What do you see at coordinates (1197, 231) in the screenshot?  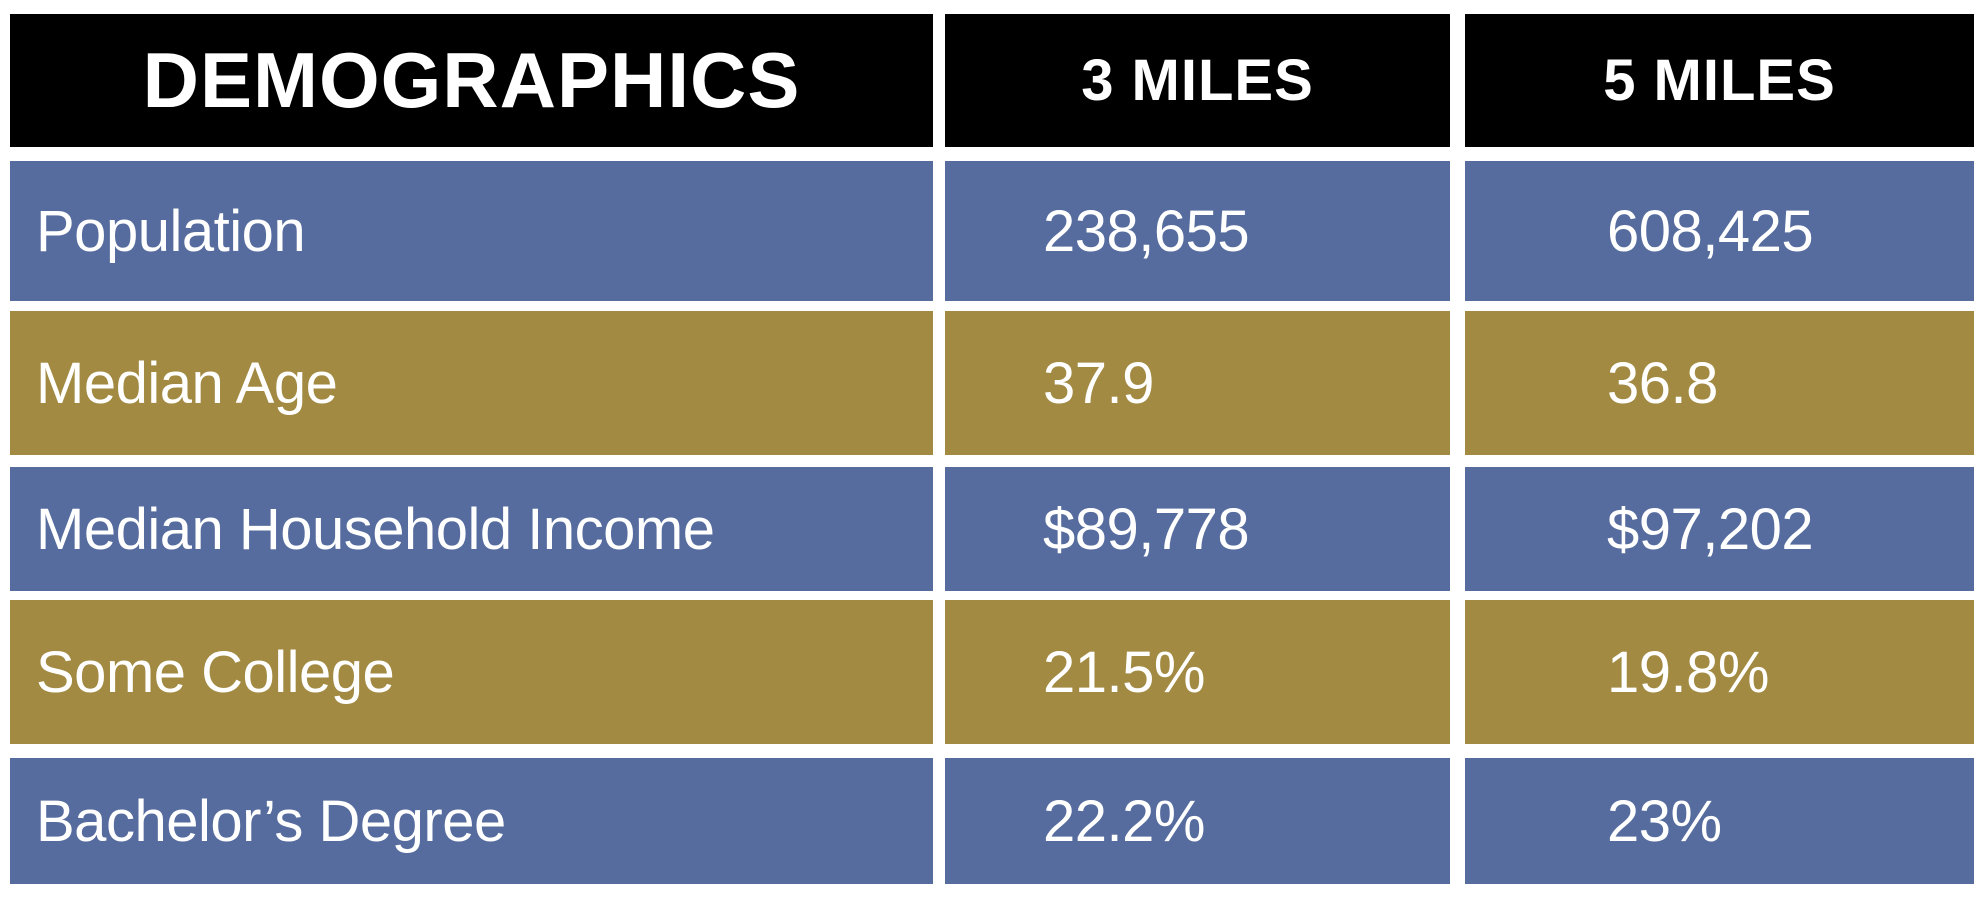 I see `table-cell-r0-c1: 238,655` at bounding box center [1197, 231].